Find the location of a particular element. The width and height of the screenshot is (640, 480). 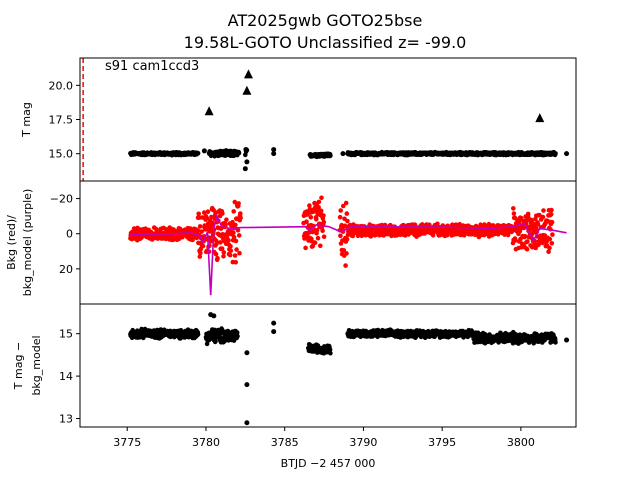

x-tick-label: 3790 is located at coordinates (363, 442).